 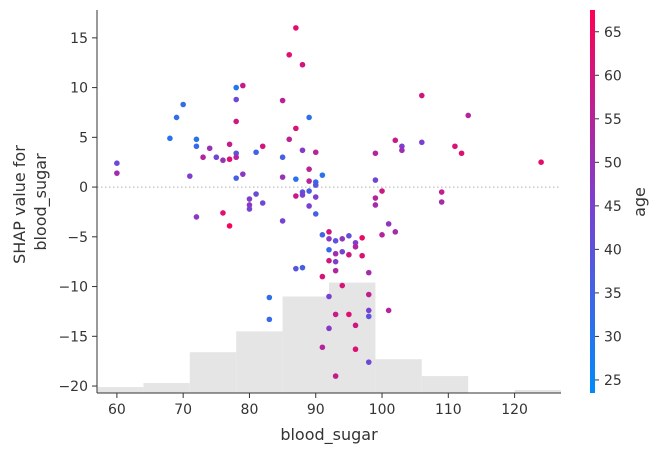 I want to click on x-tick-label: 70, so click(x=183, y=410).